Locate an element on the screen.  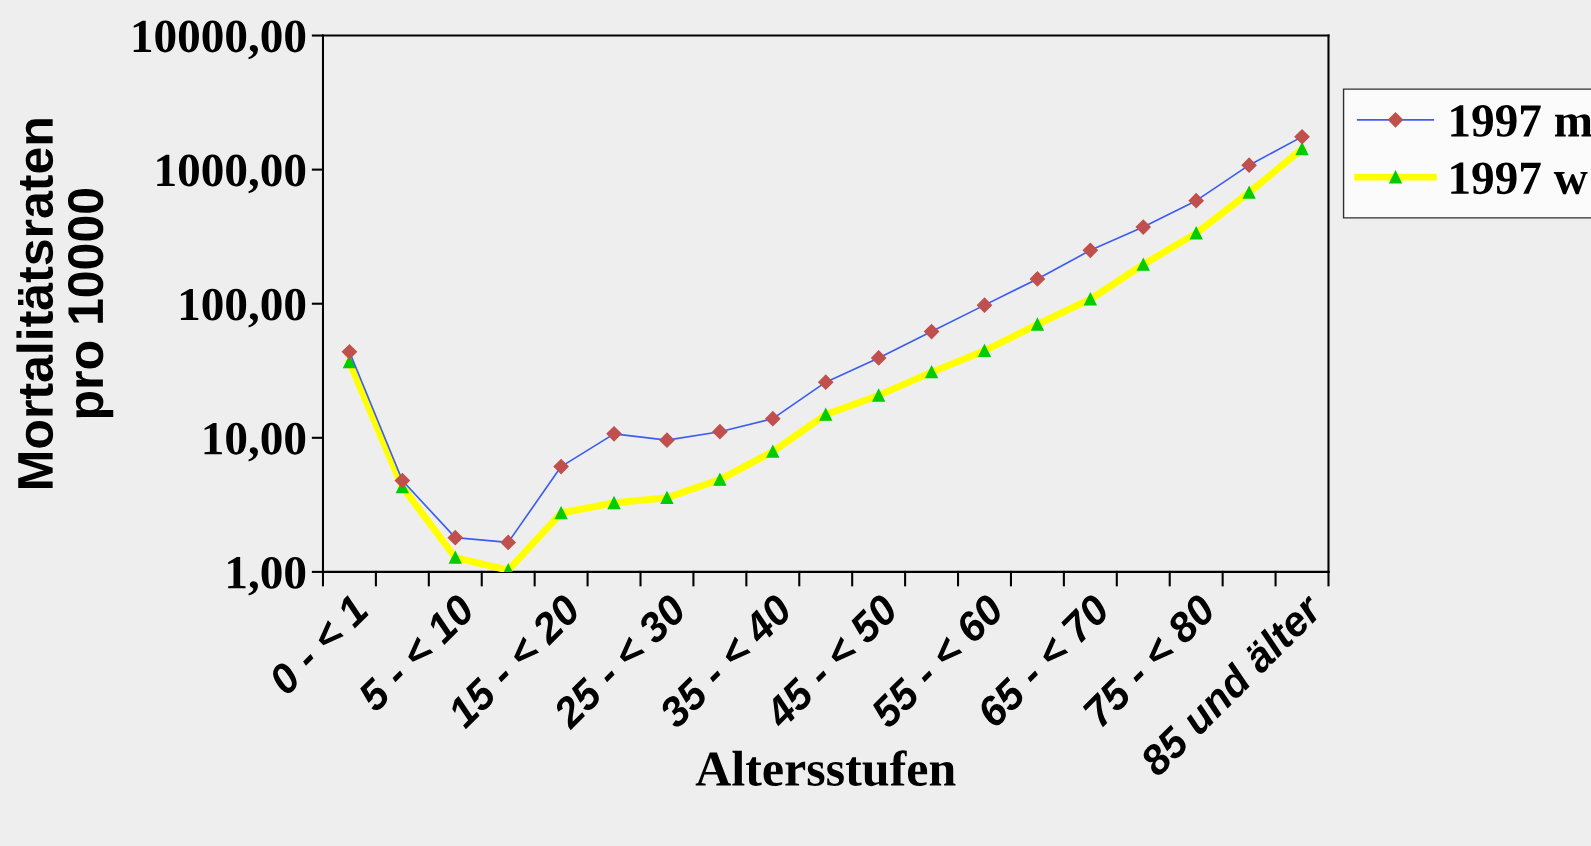
y-tick-label: 1,00 is located at coordinates (267, 576).